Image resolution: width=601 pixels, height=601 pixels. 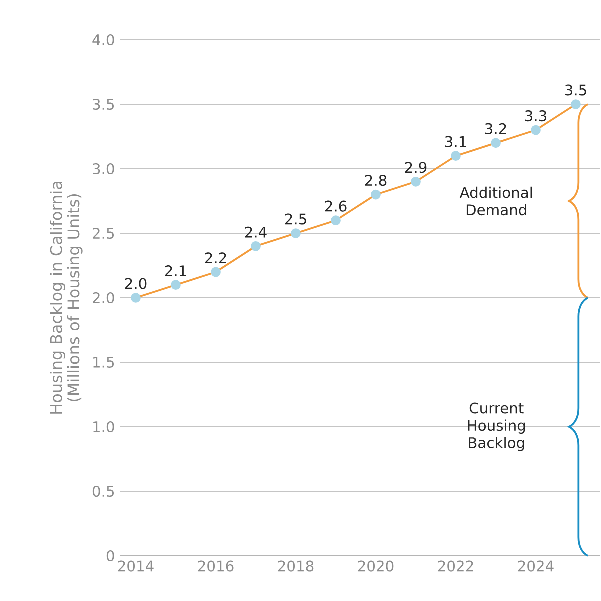 I want to click on data-label: 2.5, so click(x=295, y=219).